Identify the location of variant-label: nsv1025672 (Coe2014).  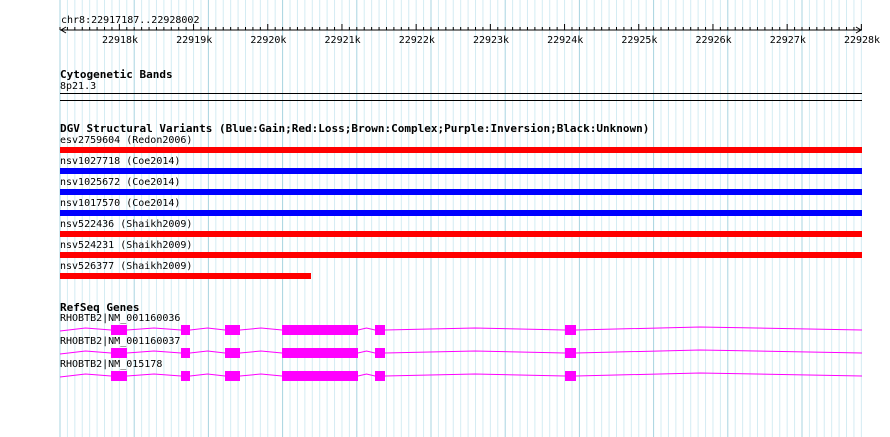
(120, 182).